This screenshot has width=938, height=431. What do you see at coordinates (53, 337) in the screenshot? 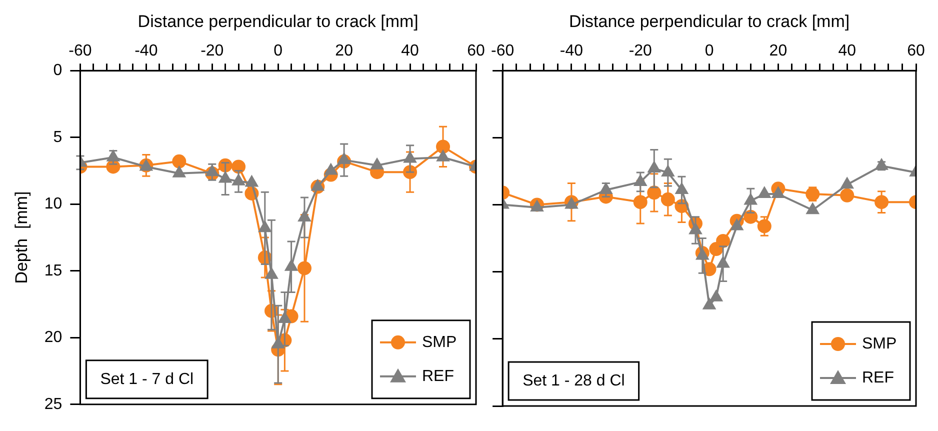
I see `y-tick-label: 20` at bounding box center [53, 337].